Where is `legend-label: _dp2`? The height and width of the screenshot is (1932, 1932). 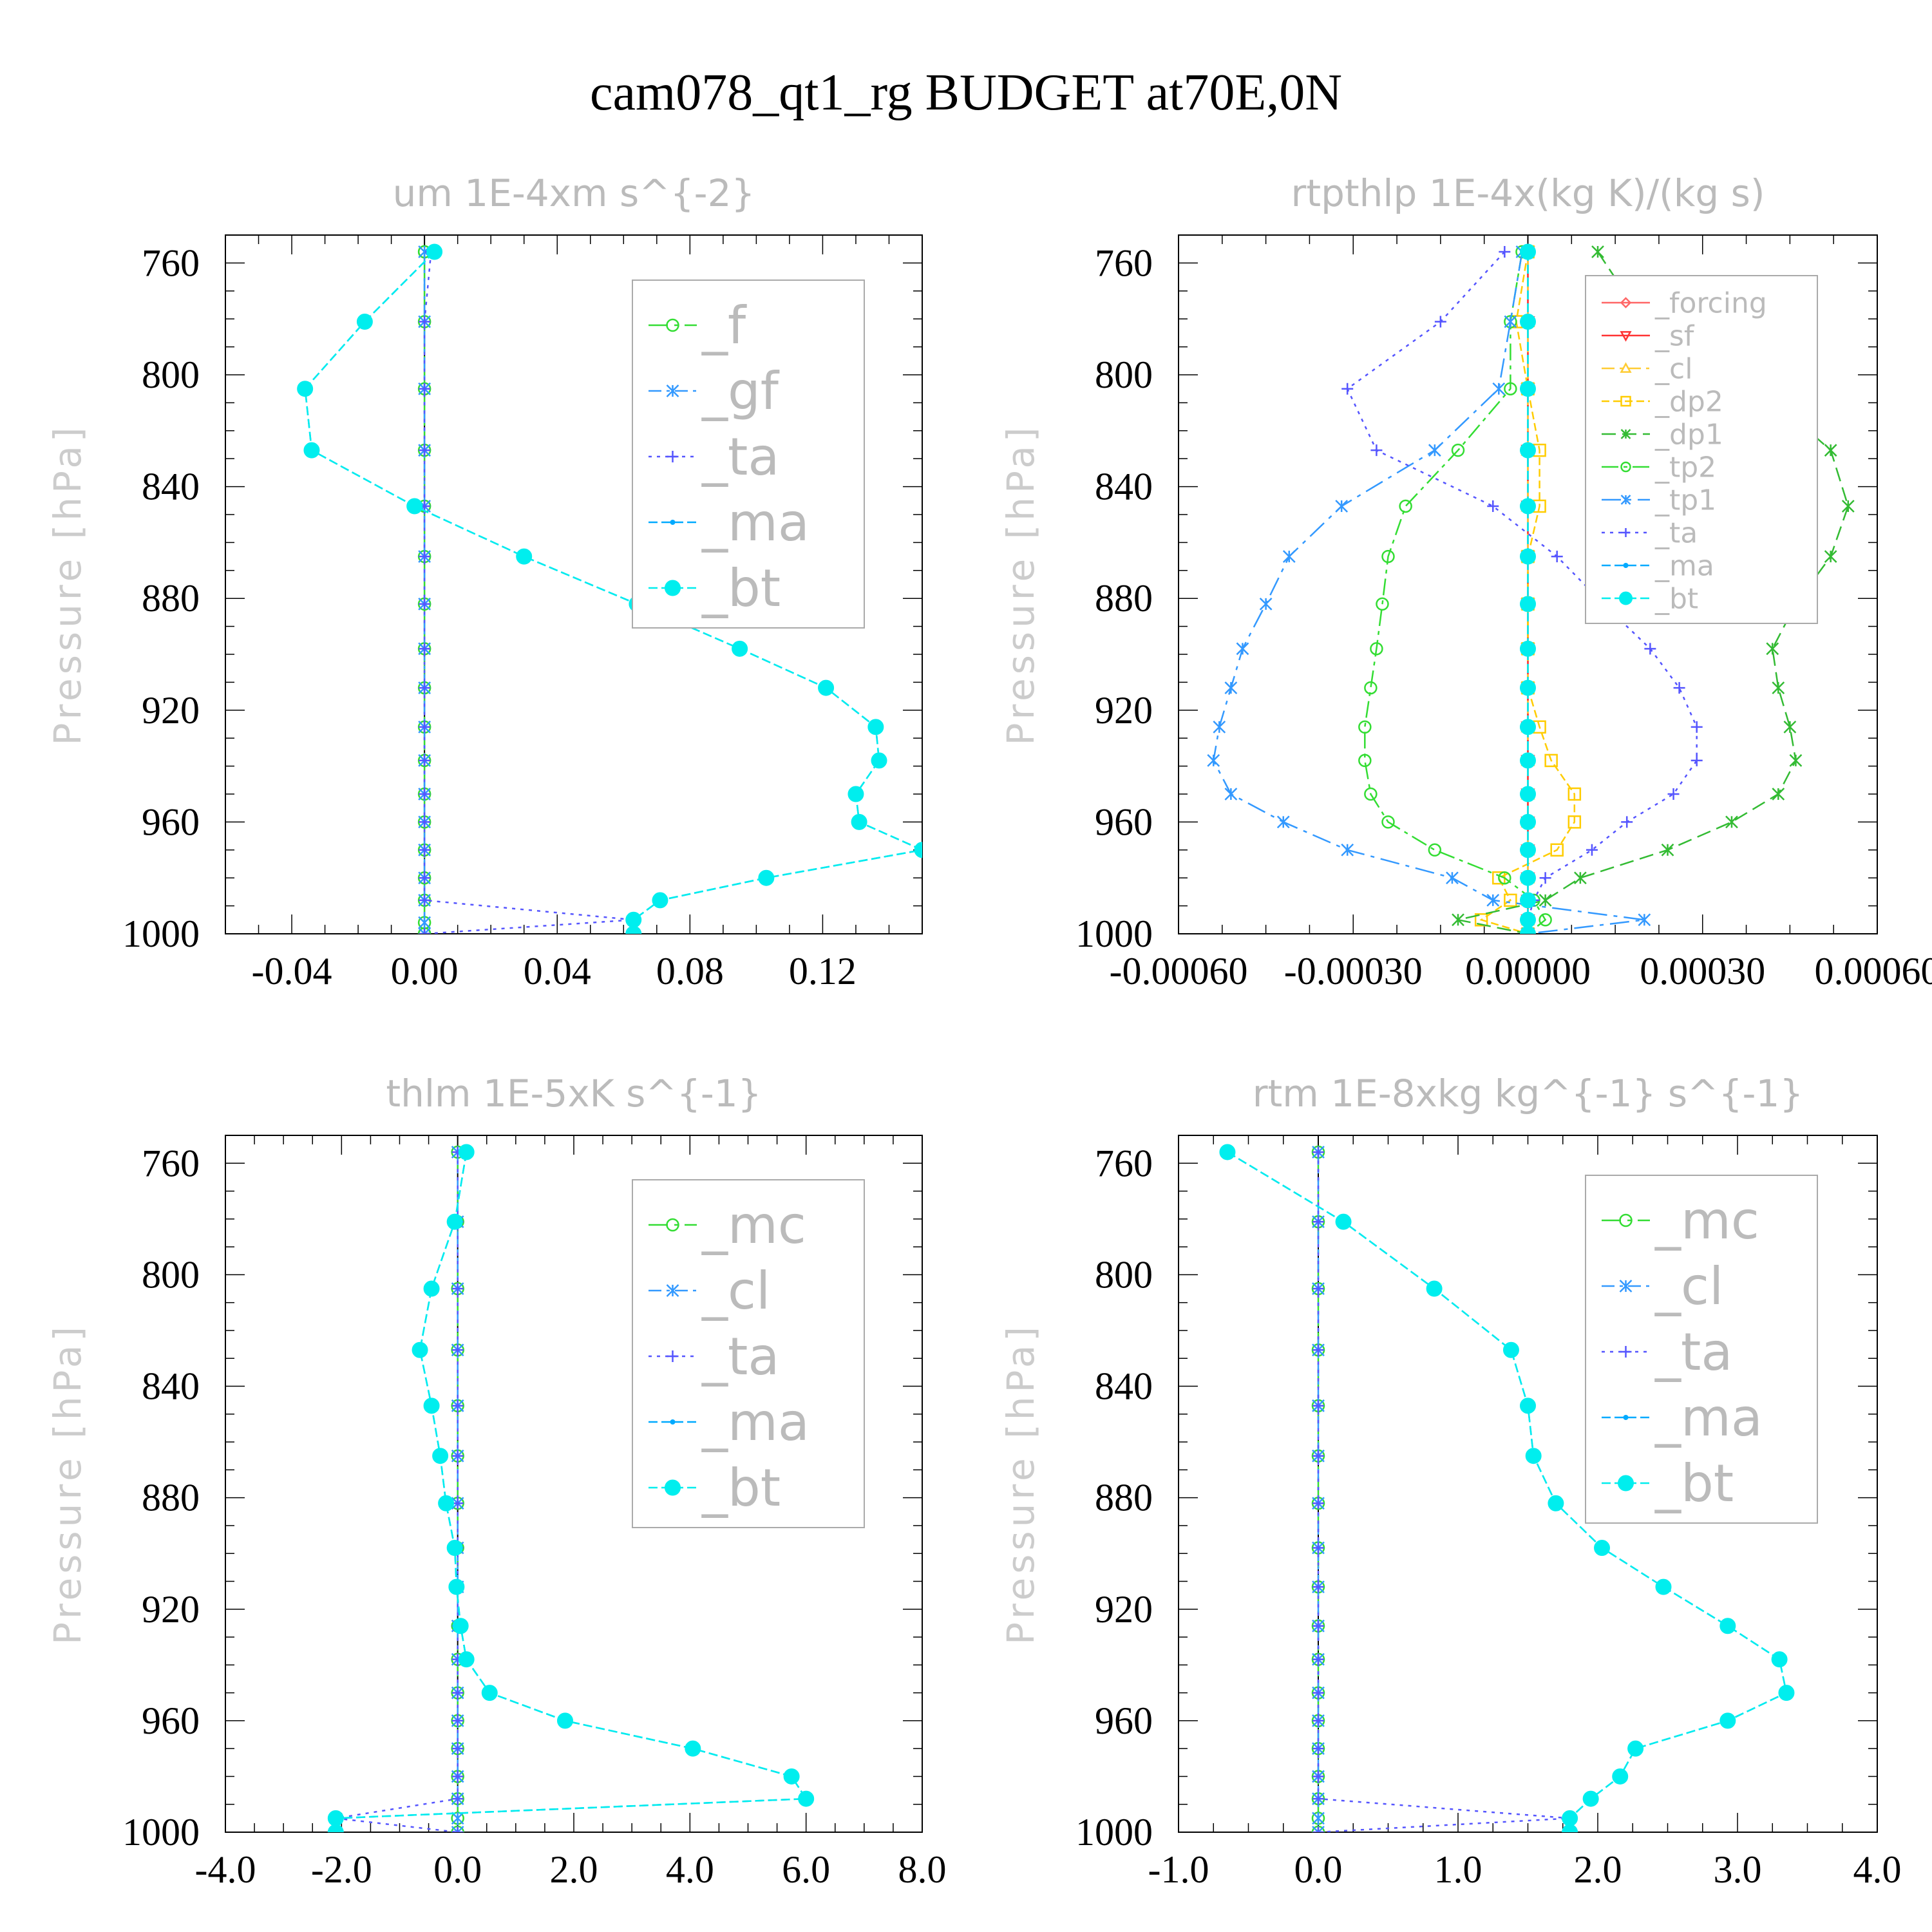 legend-label: _dp2 is located at coordinates (1688, 401).